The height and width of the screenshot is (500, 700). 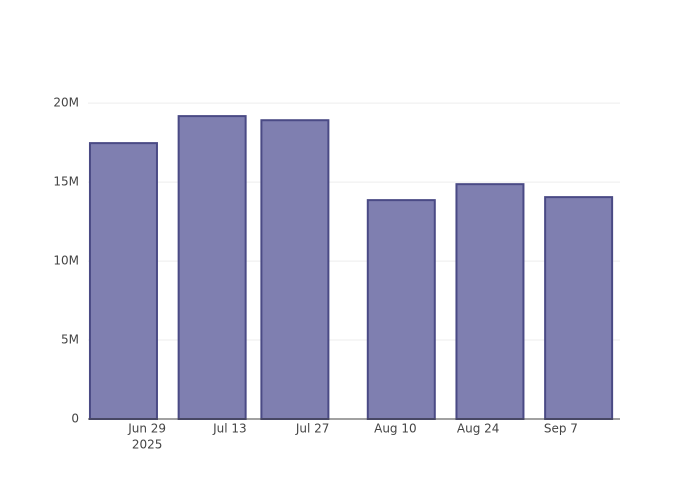 I want to click on x-tick-label: Jul 27, so click(x=312, y=429).